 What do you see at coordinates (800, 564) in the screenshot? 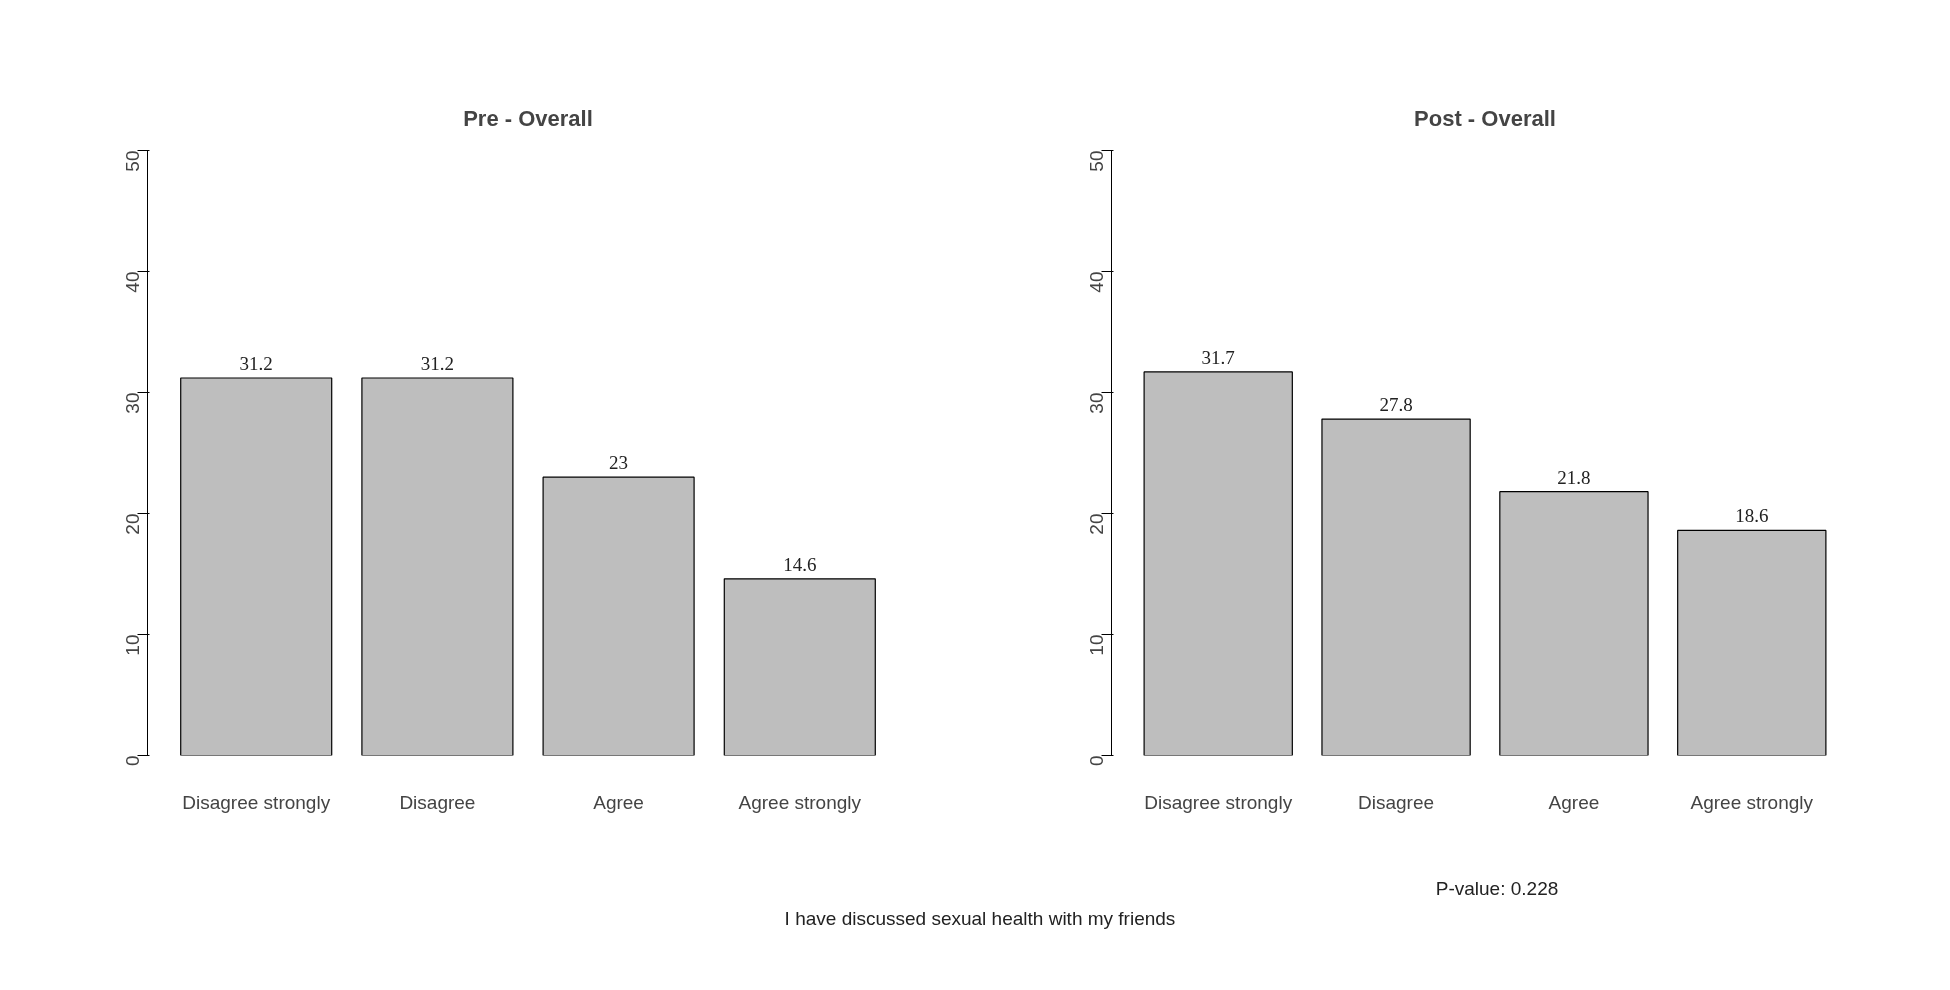
I see `data-label: 14.6` at bounding box center [800, 564].